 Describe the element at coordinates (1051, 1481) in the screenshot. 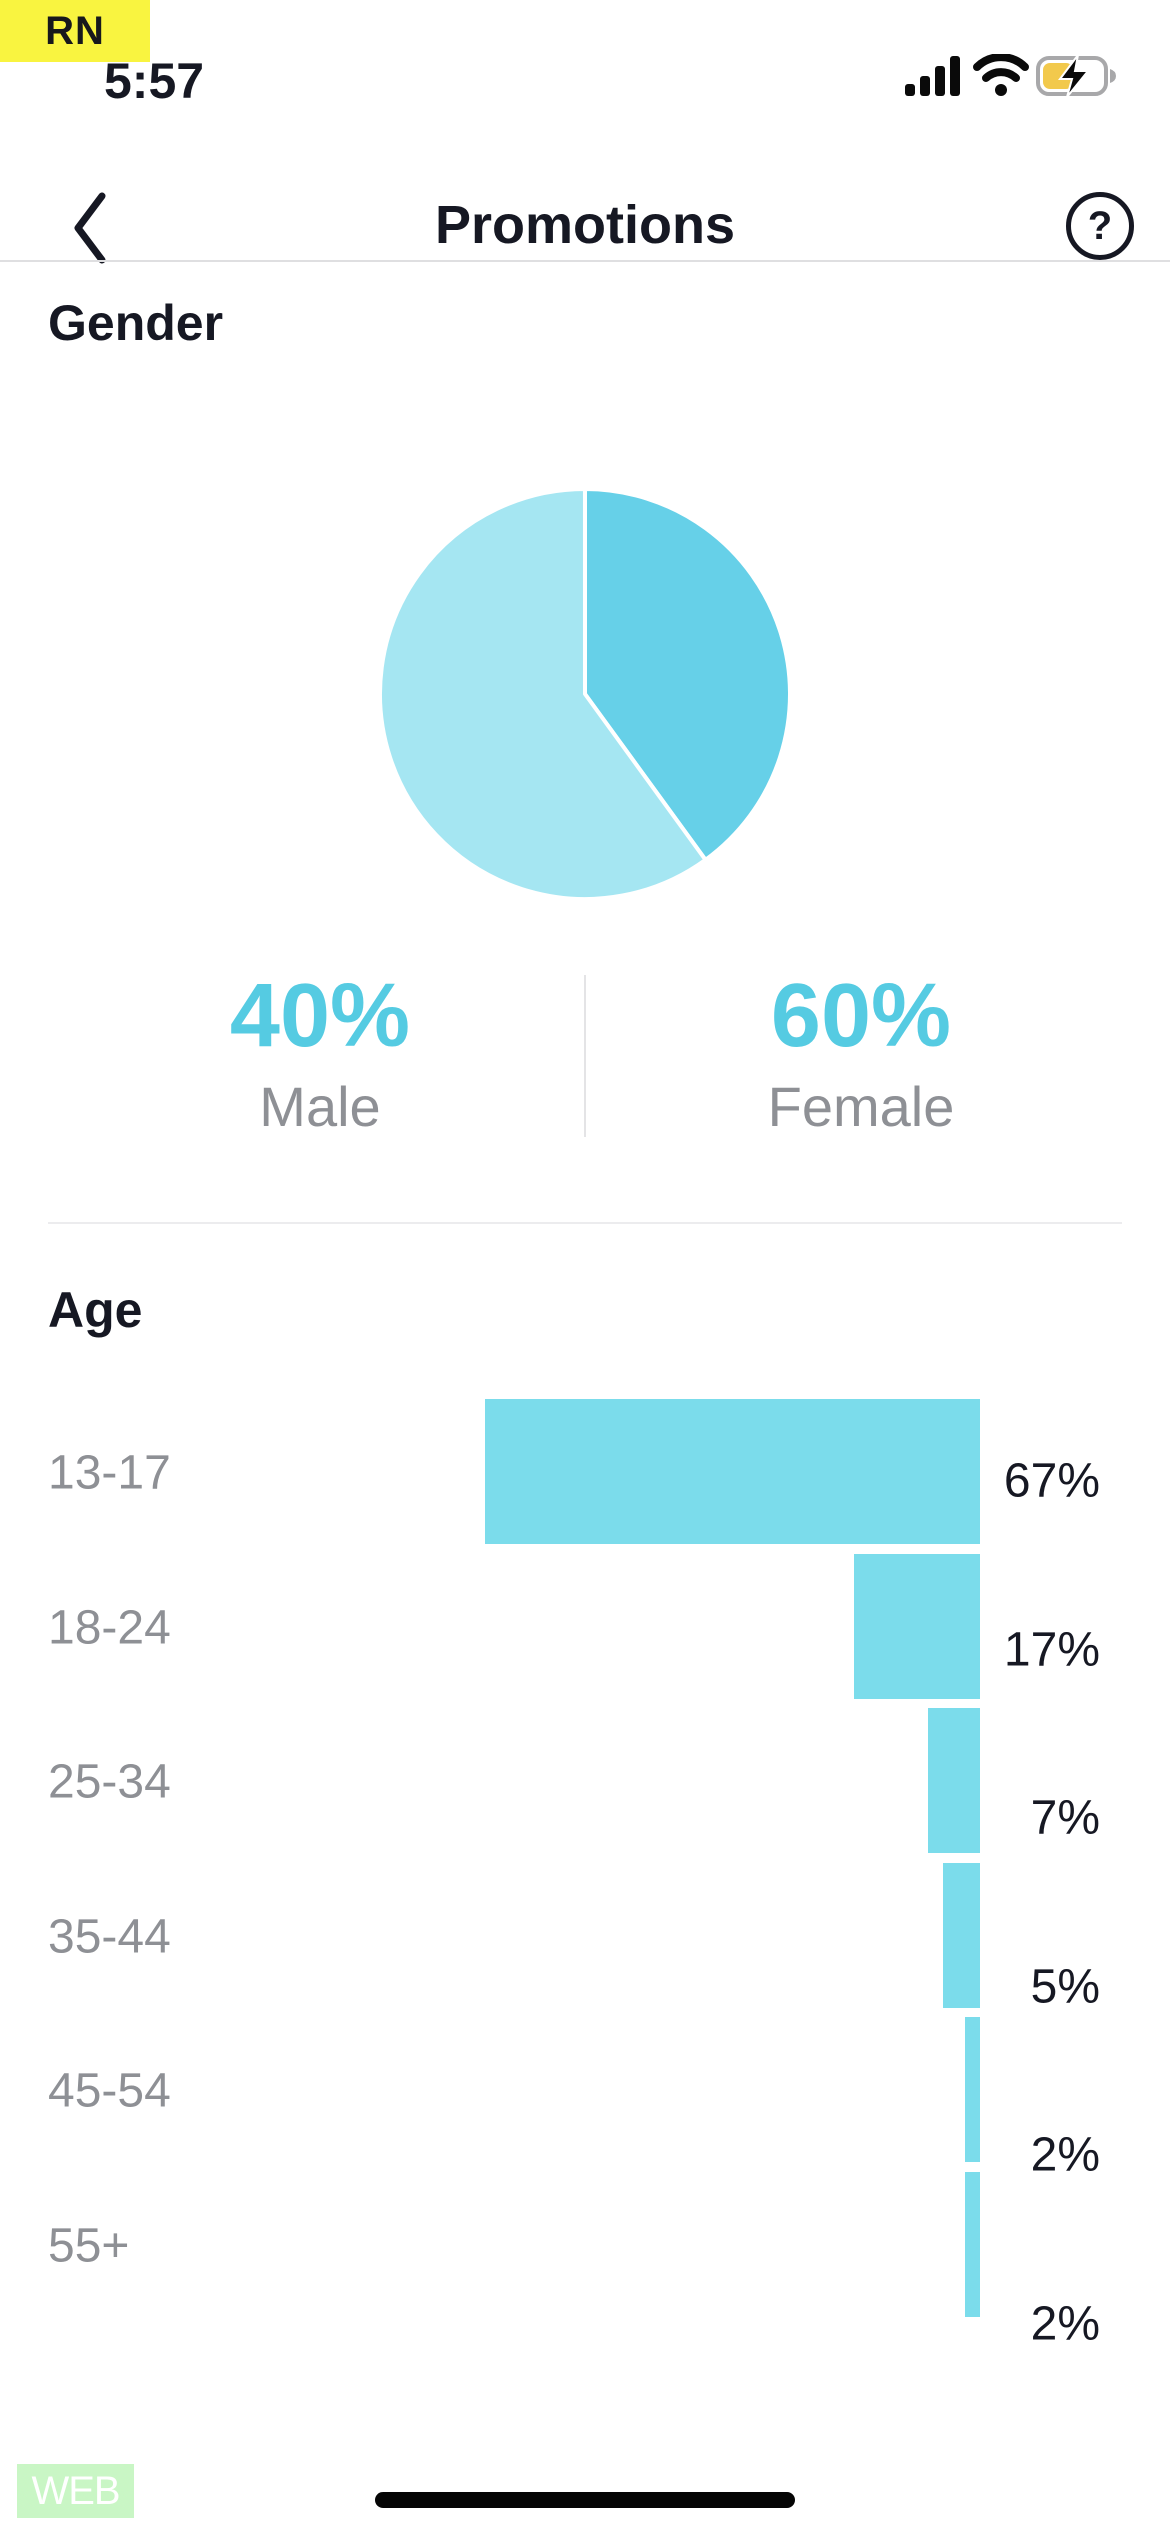

I see `age-value: 67%` at that location.